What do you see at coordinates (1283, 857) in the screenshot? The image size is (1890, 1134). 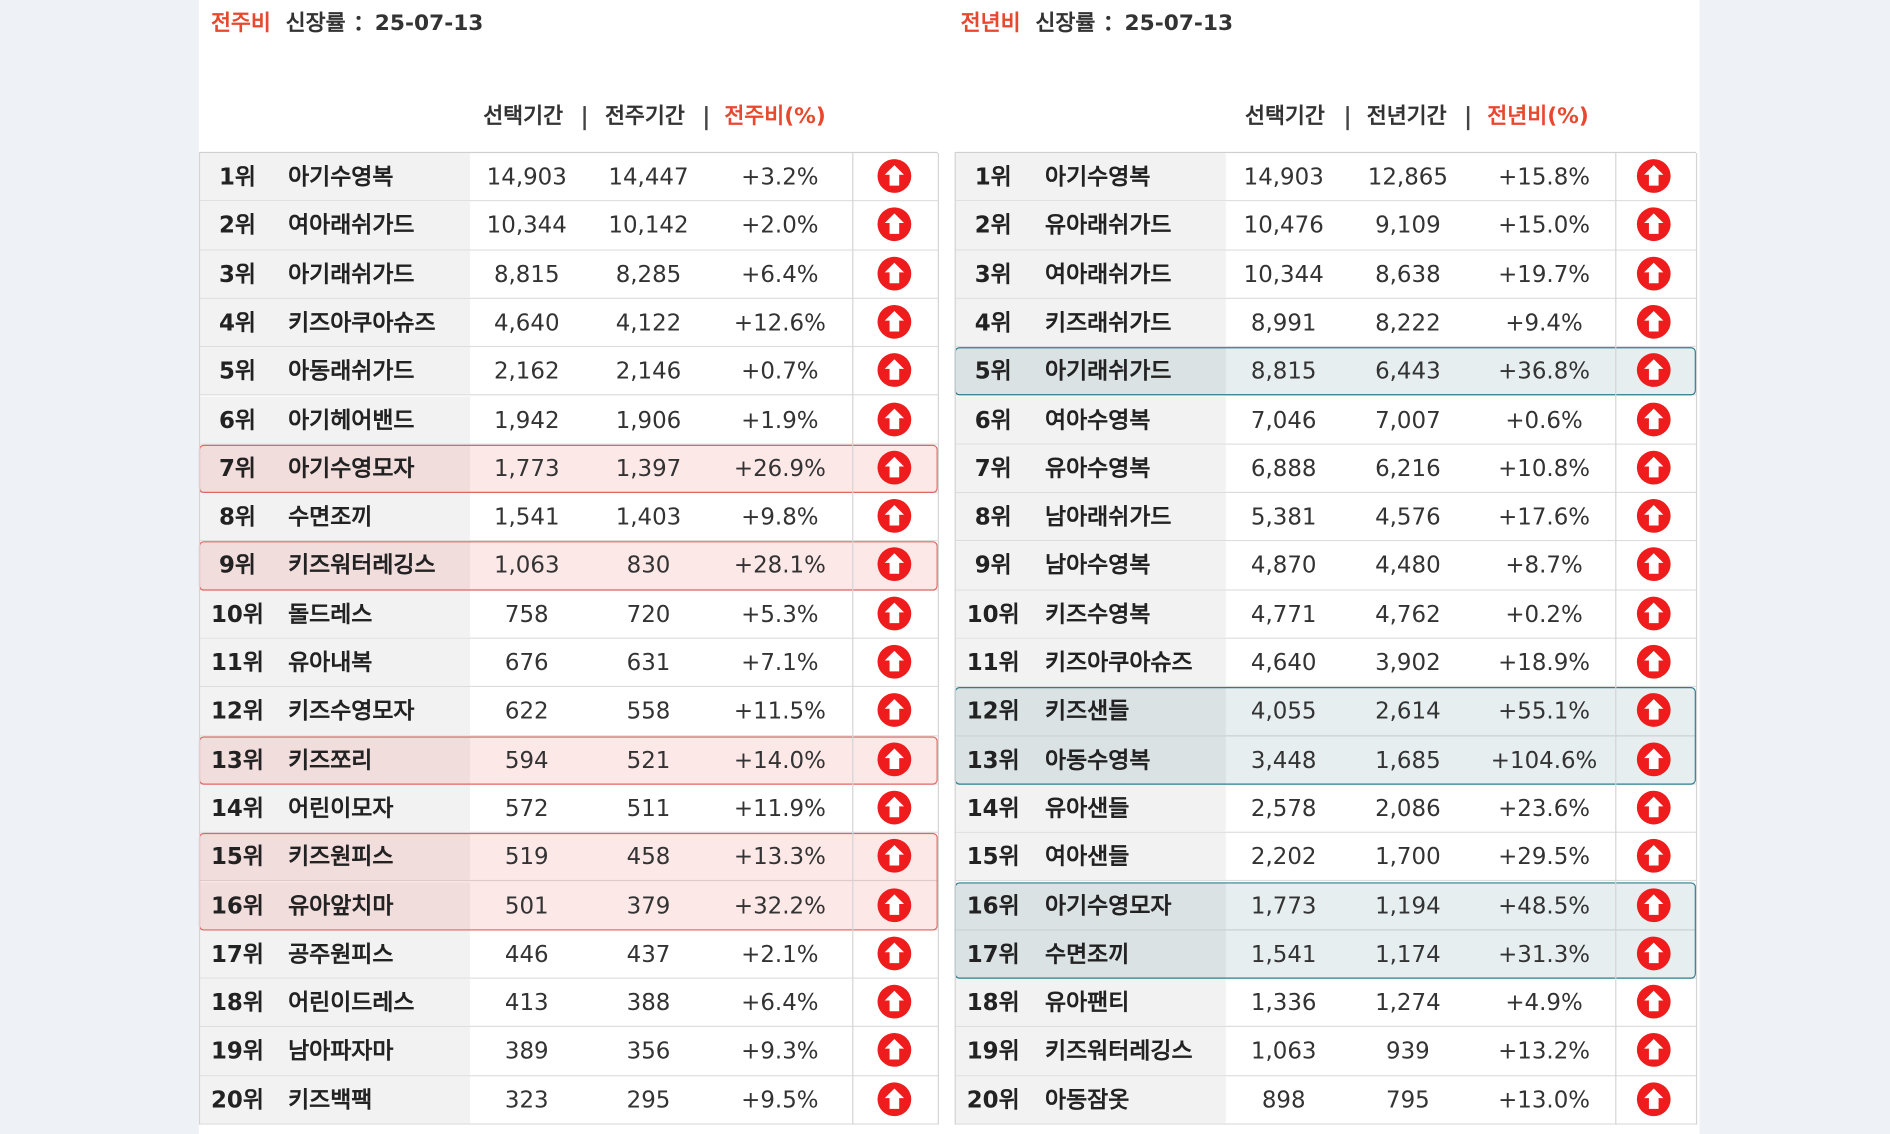 I see `cell-value: 2,202` at bounding box center [1283, 857].